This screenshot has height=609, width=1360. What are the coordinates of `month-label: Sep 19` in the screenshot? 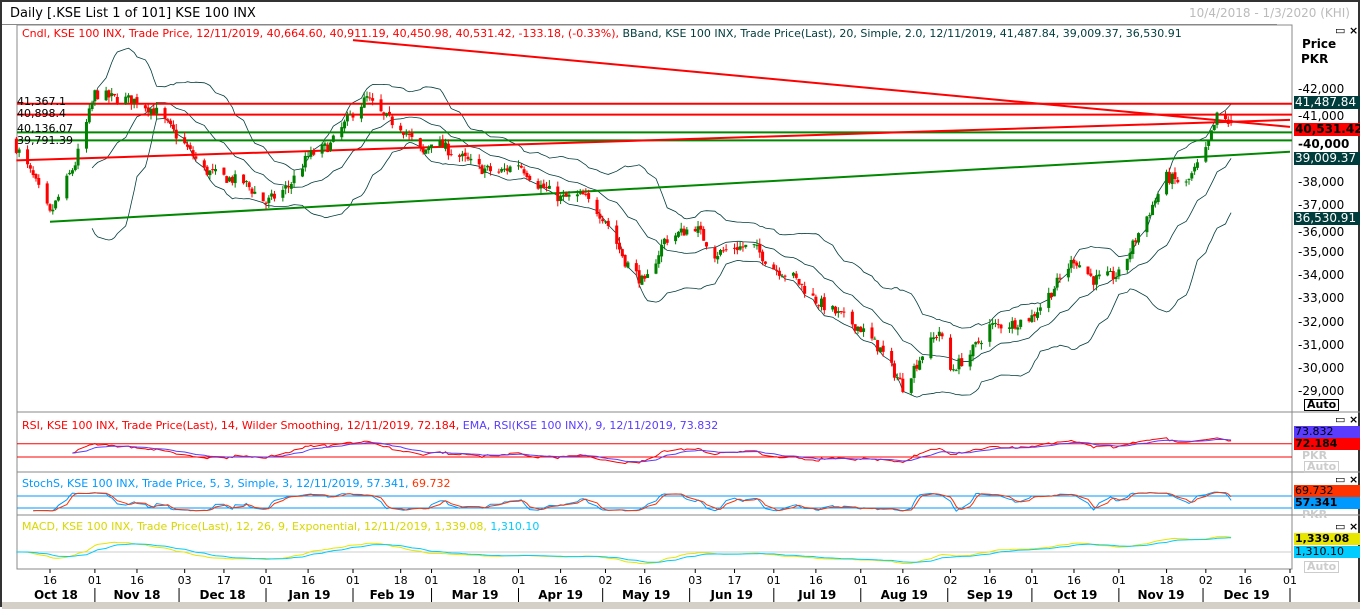 It's located at (989, 595).